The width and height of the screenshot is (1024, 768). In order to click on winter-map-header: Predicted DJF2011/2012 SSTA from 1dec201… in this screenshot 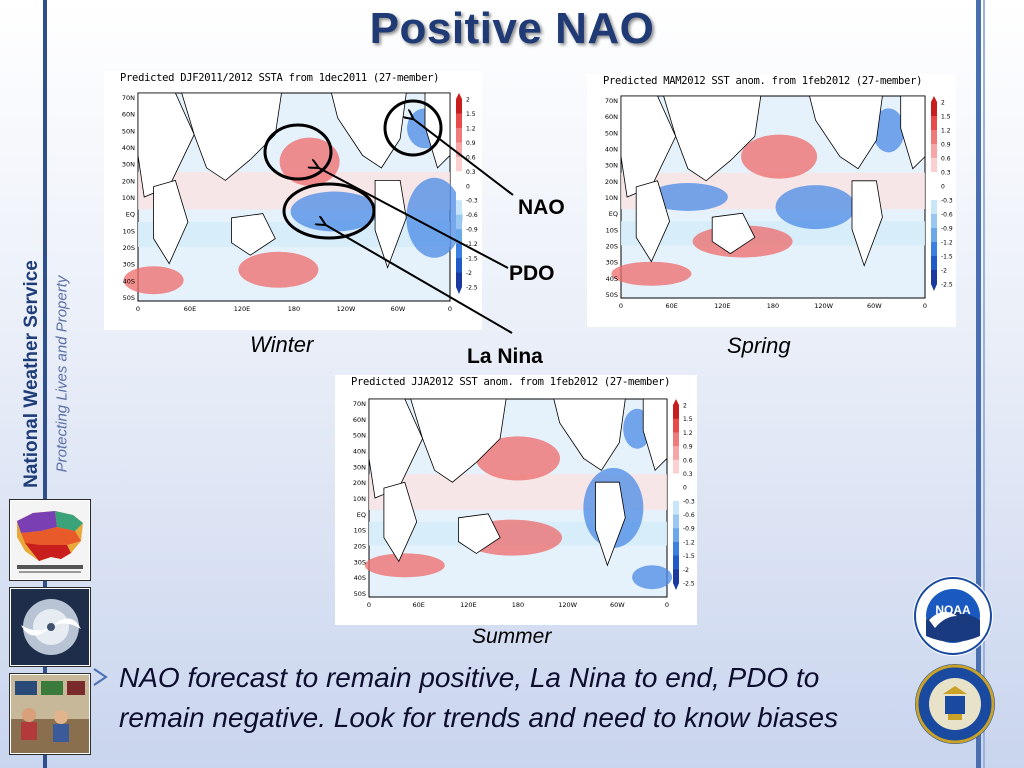, I will do `click(280, 78)`.